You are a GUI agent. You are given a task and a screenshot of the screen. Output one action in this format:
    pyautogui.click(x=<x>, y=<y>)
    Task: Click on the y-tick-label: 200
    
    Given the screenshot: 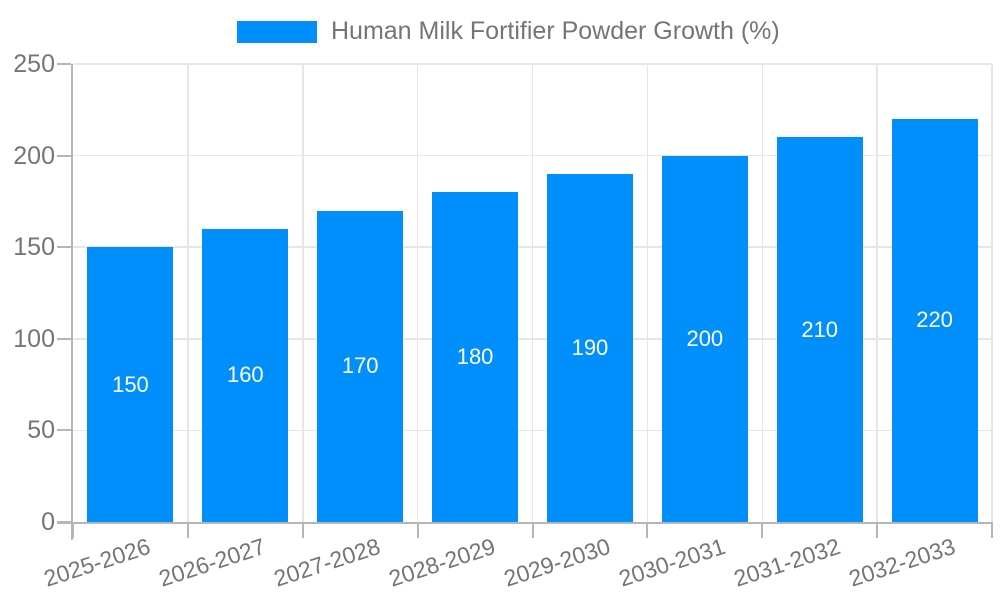 What is the action you would take?
    pyautogui.click(x=34, y=155)
    